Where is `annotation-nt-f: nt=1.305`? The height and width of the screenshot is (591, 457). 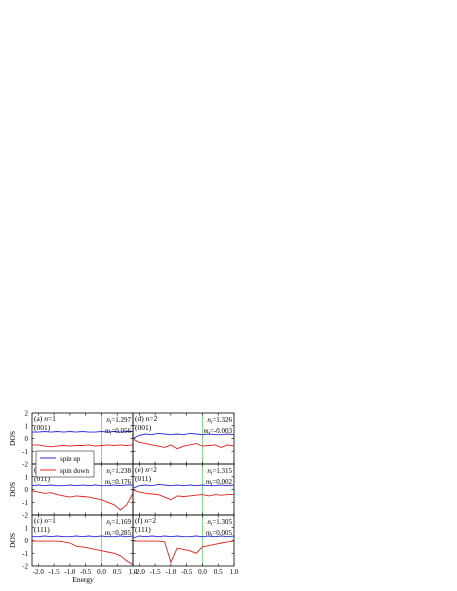
annotation-nt-f: nt=1.305 is located at coordinates (219, 523).